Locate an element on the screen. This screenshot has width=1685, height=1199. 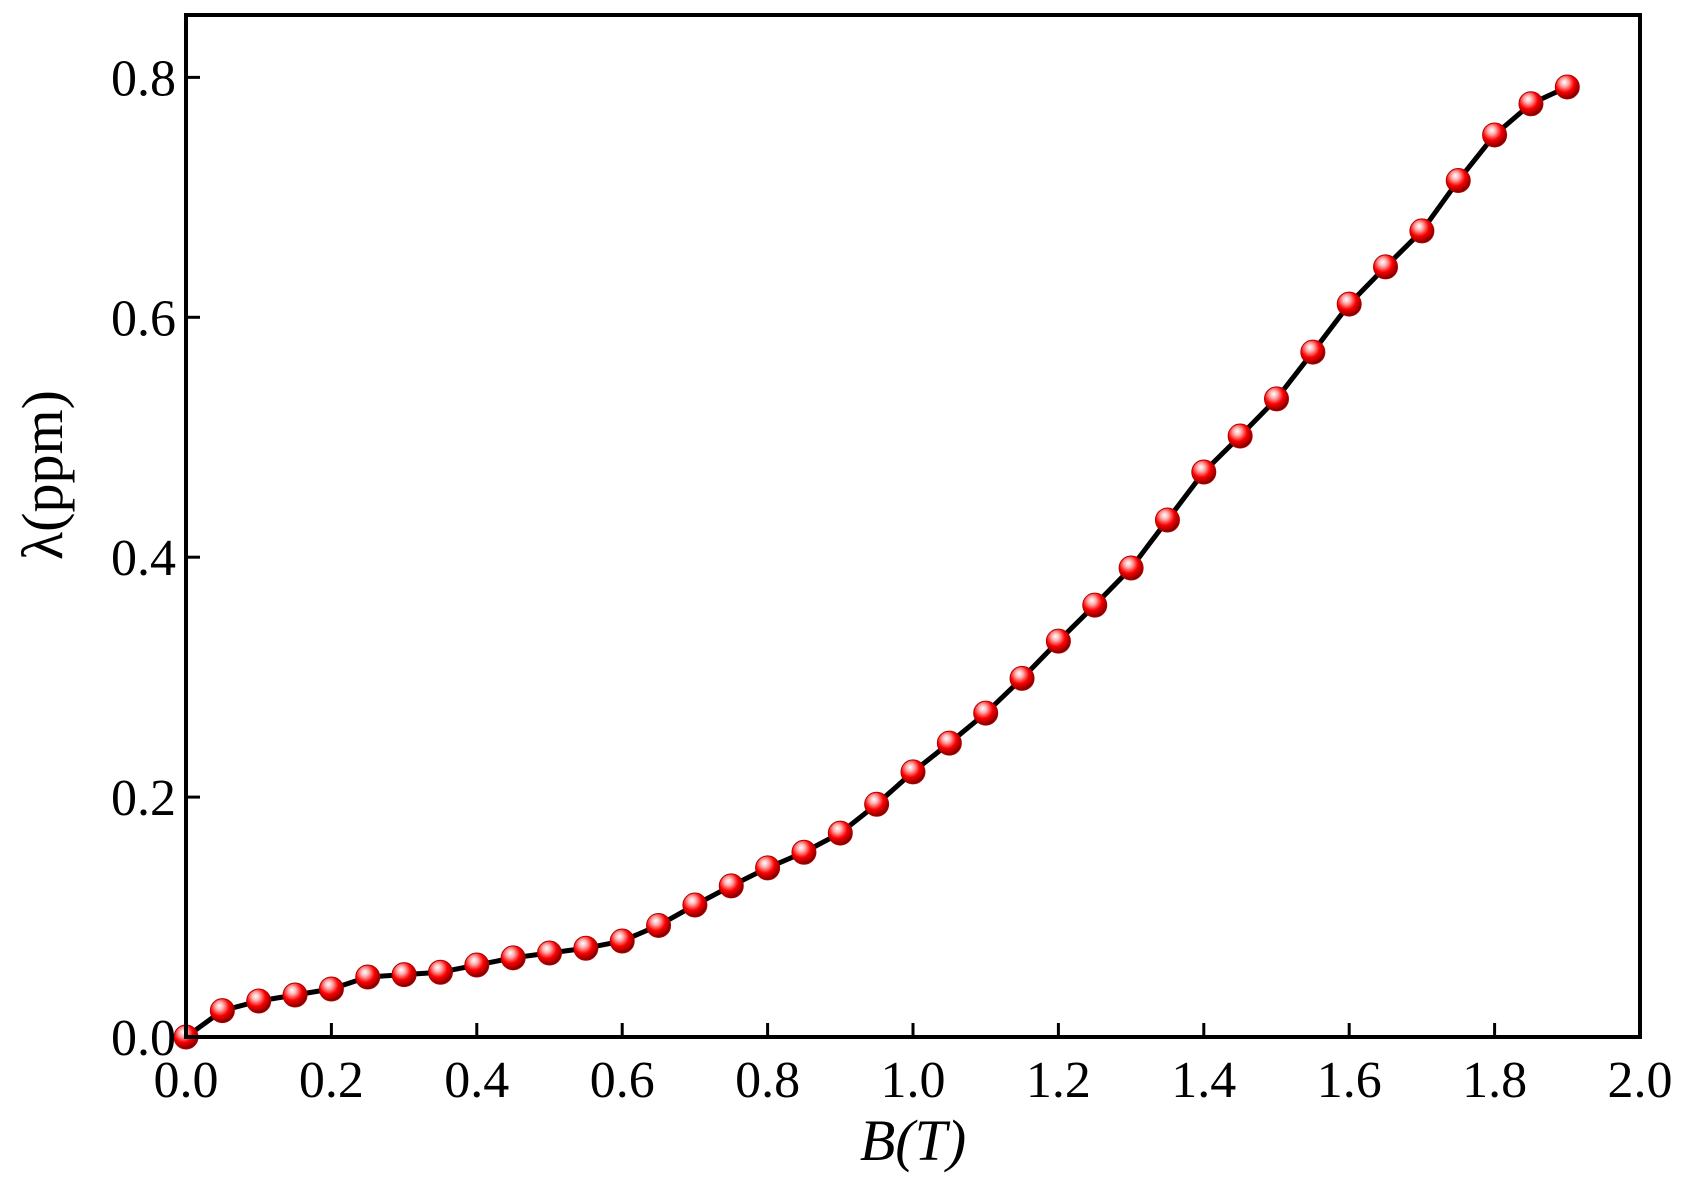
y-tick-label: 0.0 is located at coordinates (143, 1038).